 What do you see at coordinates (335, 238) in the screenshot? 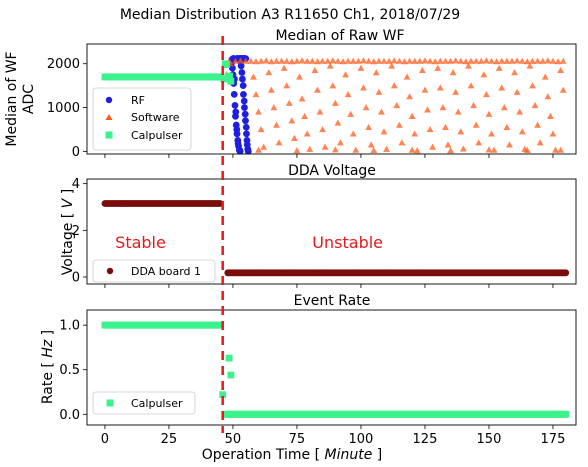
I see `panel-dda-points` at bounding box center [335, 238].